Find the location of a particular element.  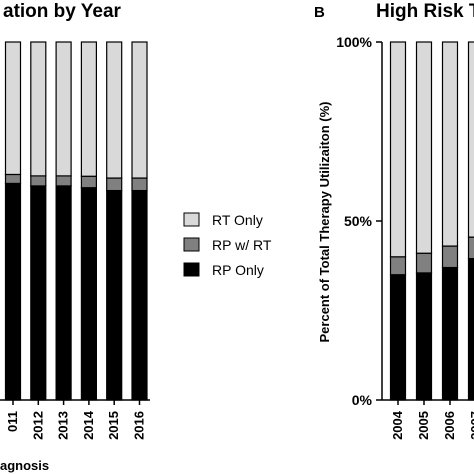

legend-label: RP w/ RT is located at coordinates (242, 245).